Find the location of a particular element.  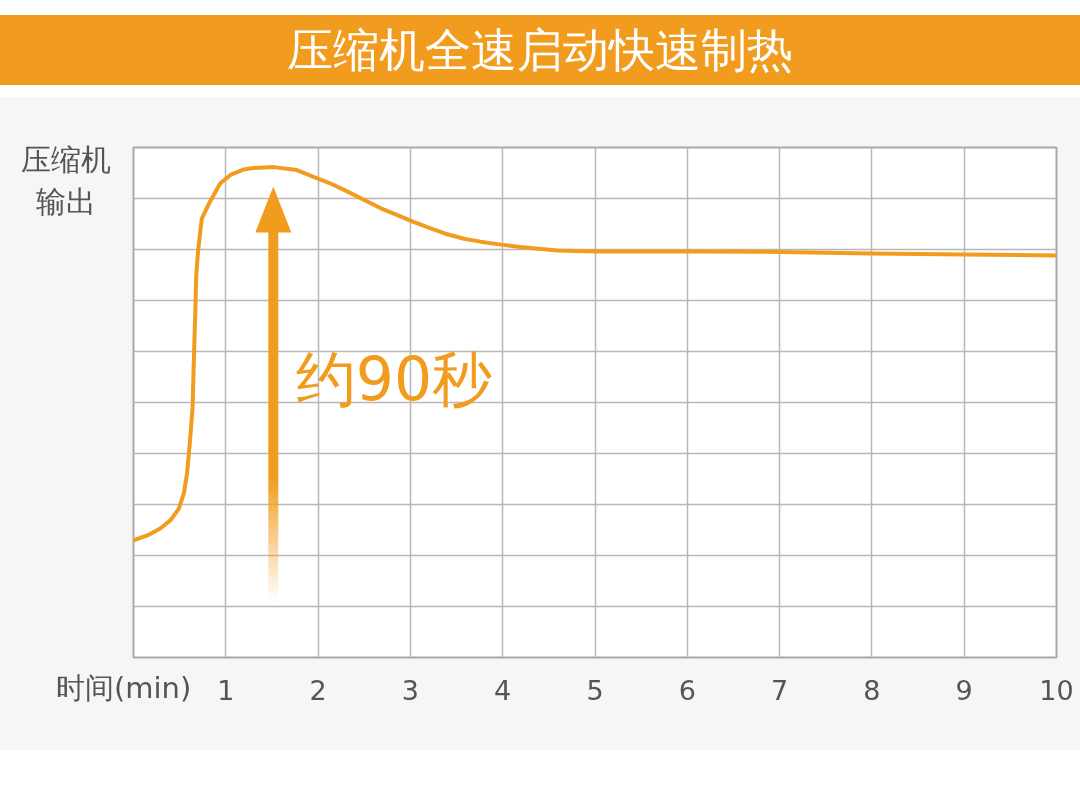

x-tick-label: 5 is located at coordinates (595, 690).